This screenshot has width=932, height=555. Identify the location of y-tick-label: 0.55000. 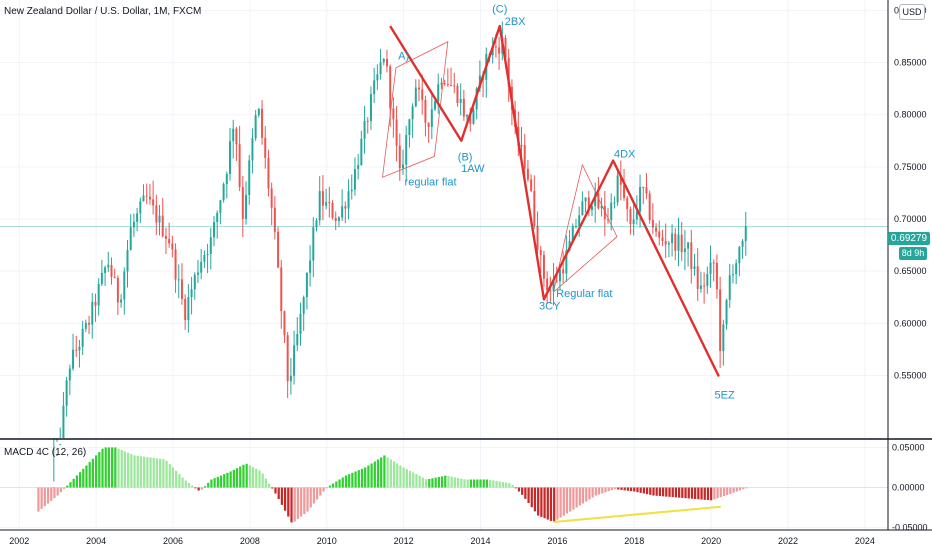
(910, 375).